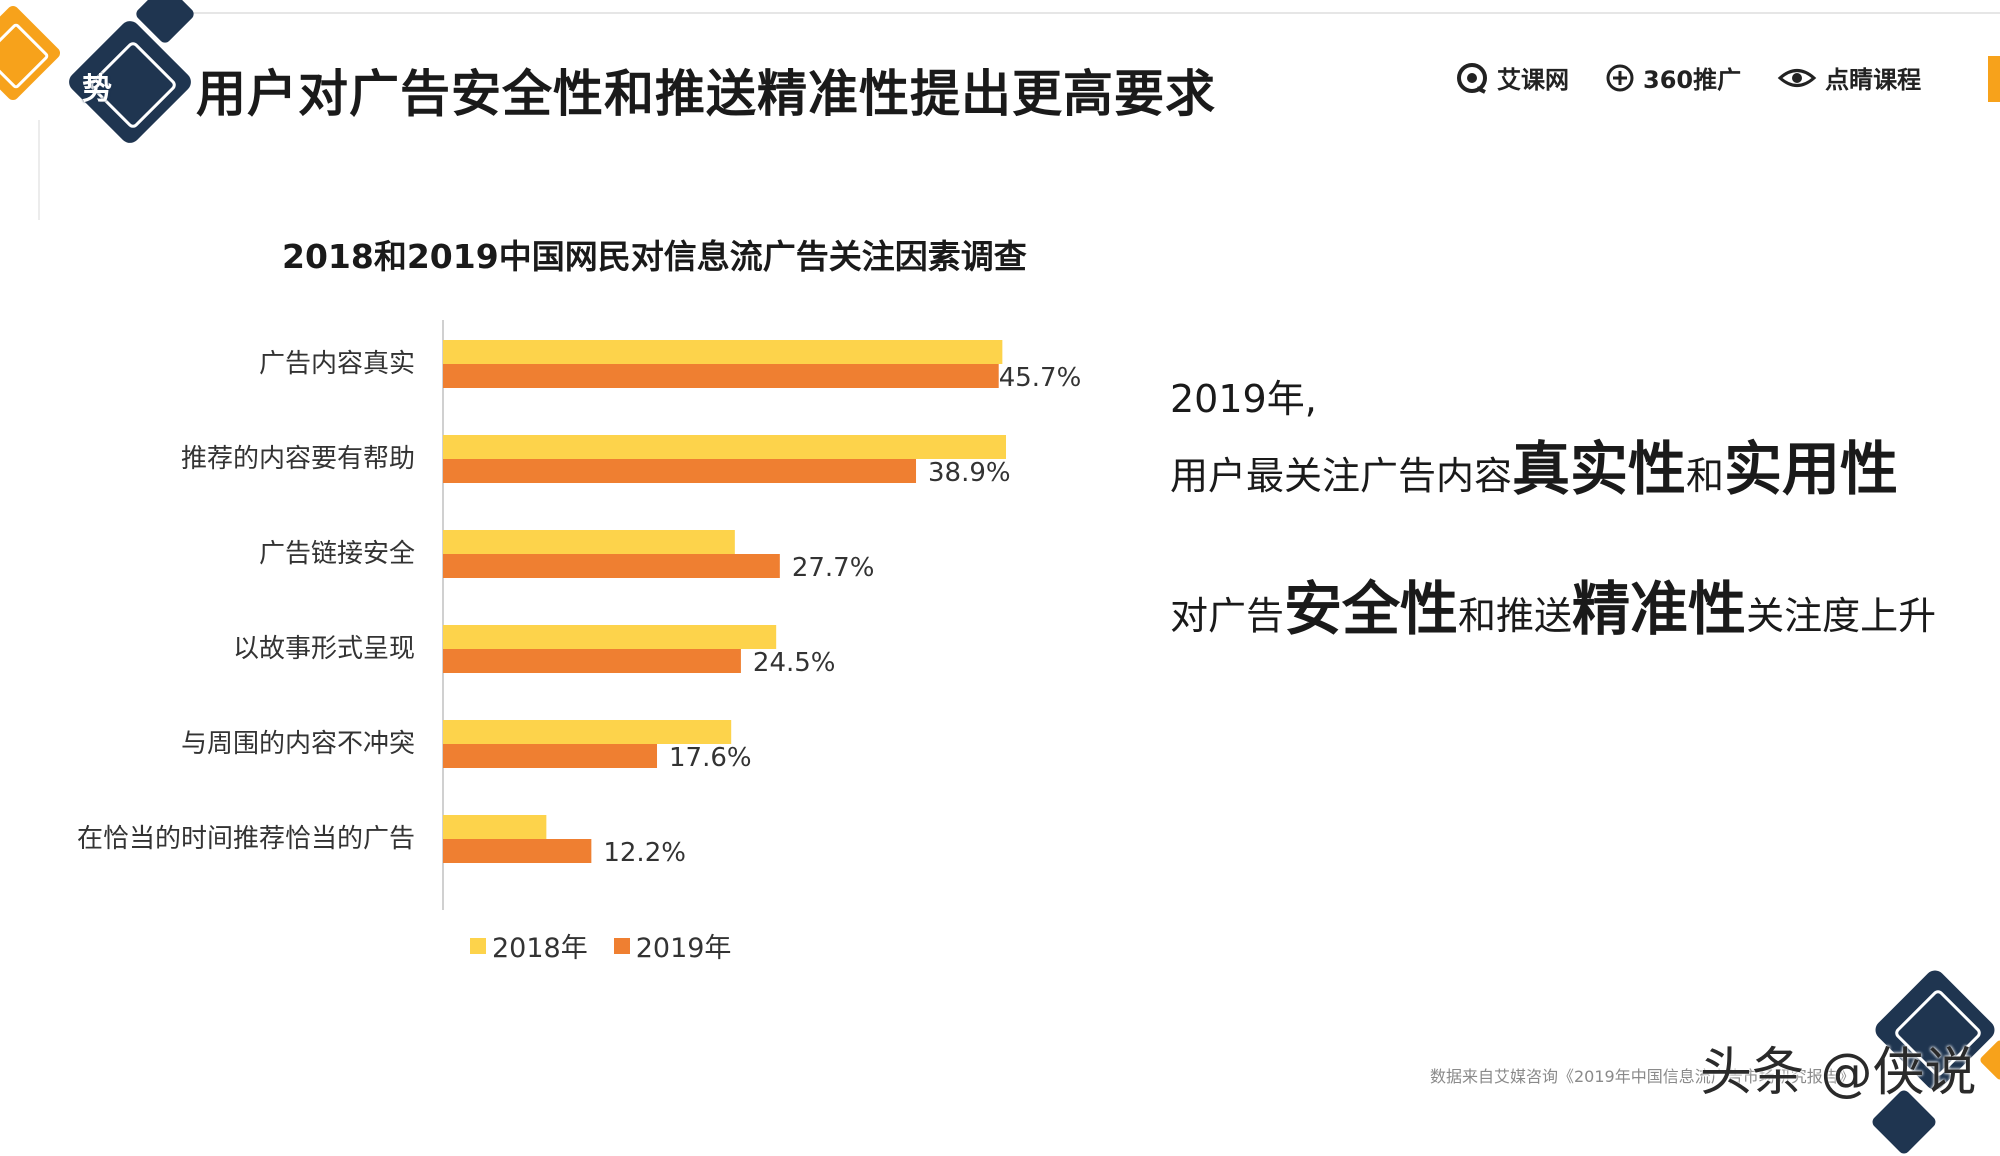  I want to click on aikewang-logo-icon, so click(1472, 78).